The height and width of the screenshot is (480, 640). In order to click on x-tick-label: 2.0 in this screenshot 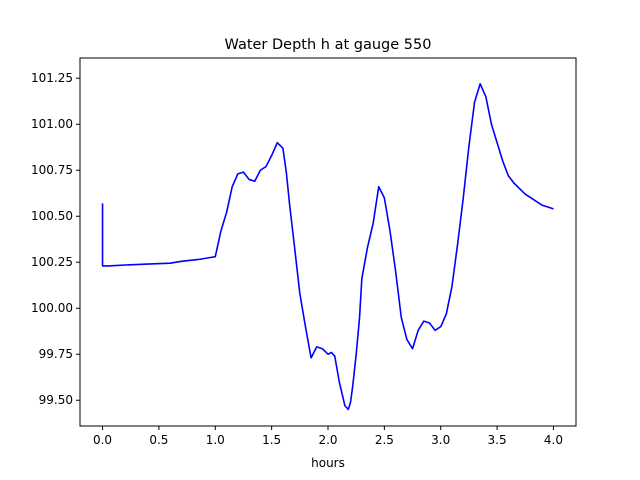, I will do `click(327, 440)`.